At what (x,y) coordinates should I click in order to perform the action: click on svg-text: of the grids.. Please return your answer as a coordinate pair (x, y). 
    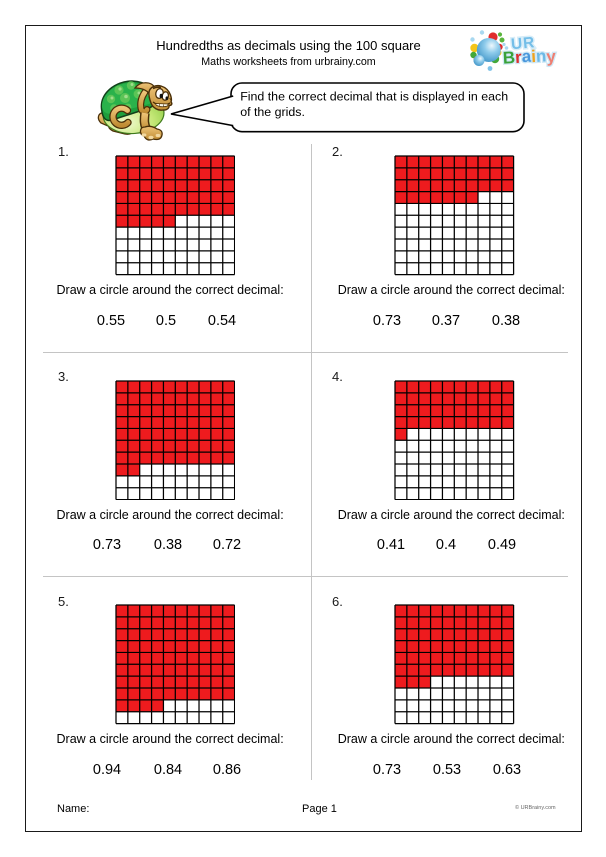
    Looking at the image, I should click on (272, 112).